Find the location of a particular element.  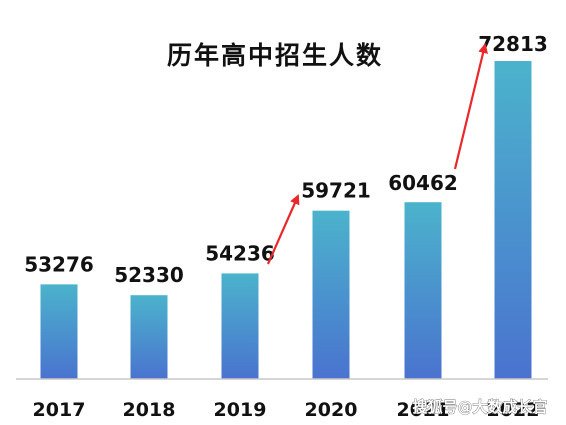

watermark: 搜狐号@大数成长官 is located at coordinates (479, 407).